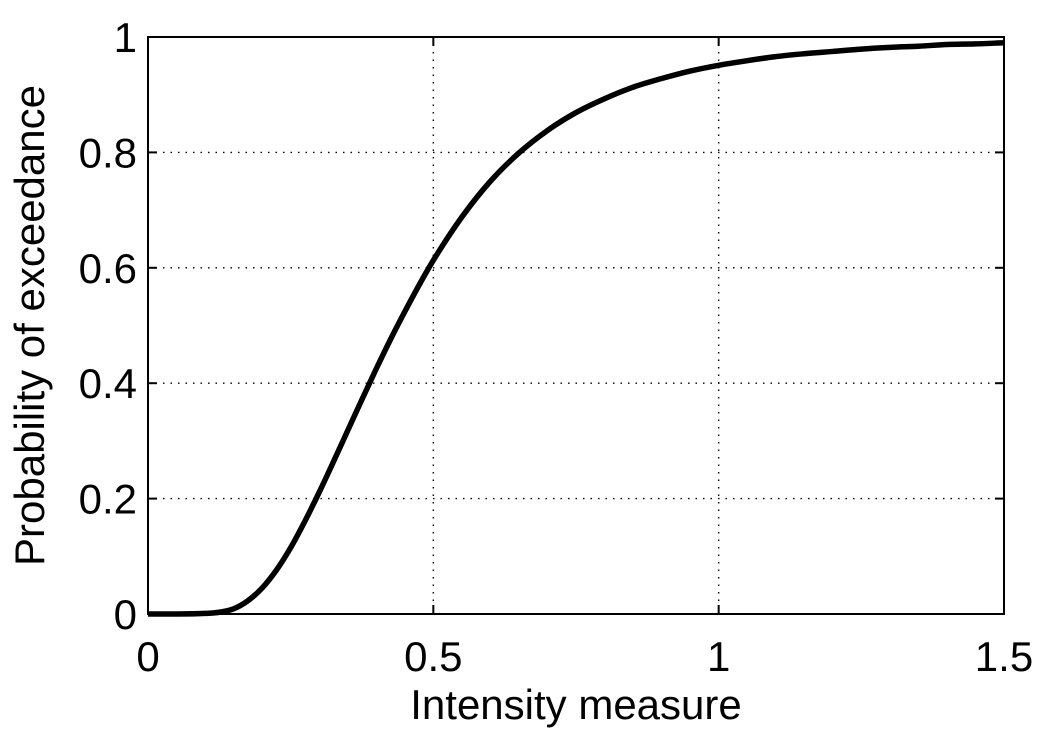  I want to click on y-tick-labels: 0 0.2 0.4 0.6 0.8 1, so click(108, 326).